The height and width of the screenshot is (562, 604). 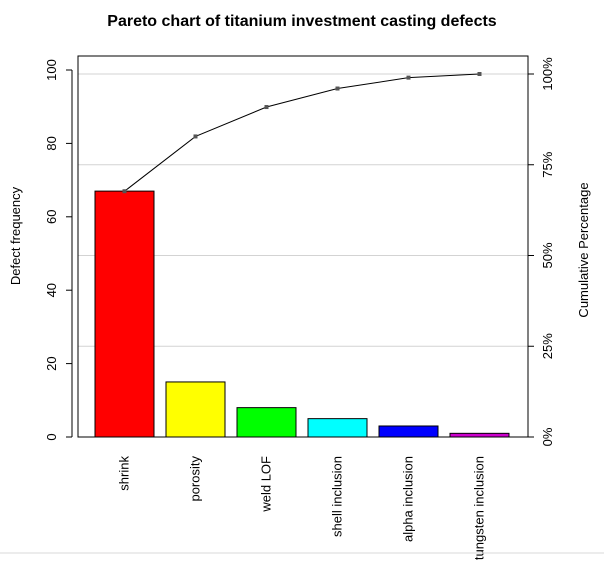 What do you see at coordinates (124, 473) in the screenshot?
I see `x-tick-label: shrink` at bounding box center [124, 473].